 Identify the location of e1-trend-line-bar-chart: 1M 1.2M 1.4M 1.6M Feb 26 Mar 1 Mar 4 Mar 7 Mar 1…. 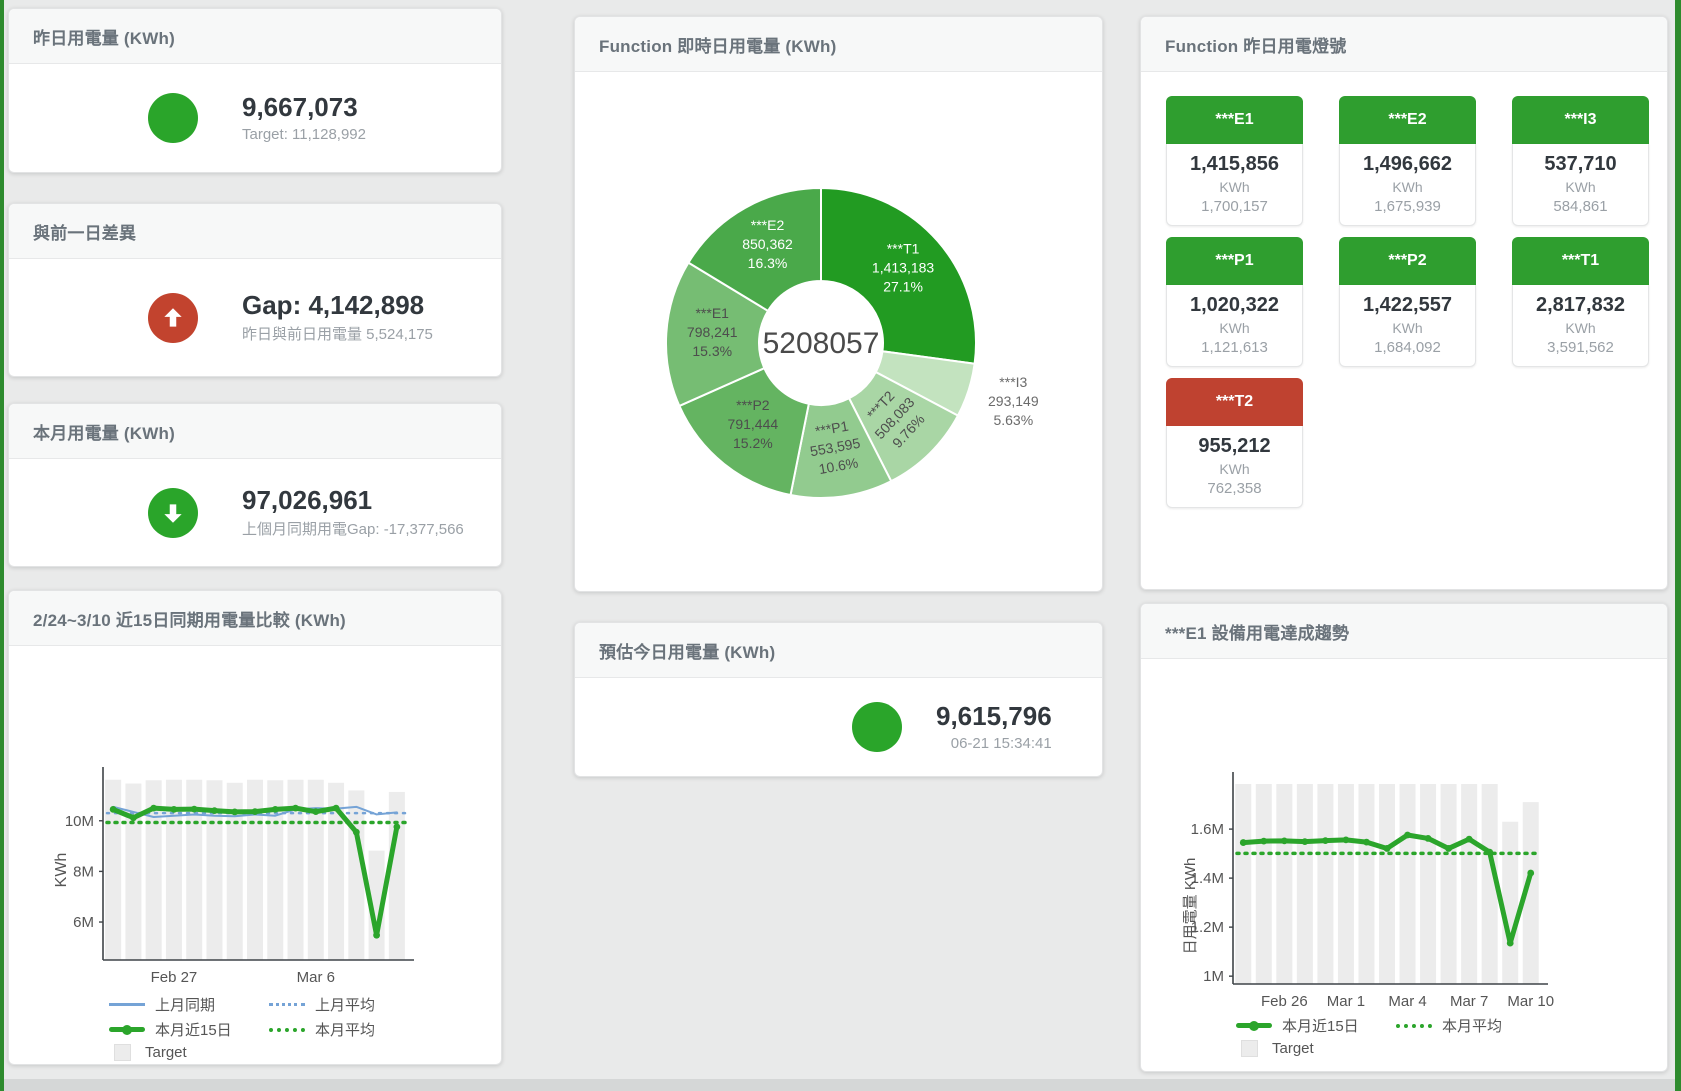
(1368, 891).